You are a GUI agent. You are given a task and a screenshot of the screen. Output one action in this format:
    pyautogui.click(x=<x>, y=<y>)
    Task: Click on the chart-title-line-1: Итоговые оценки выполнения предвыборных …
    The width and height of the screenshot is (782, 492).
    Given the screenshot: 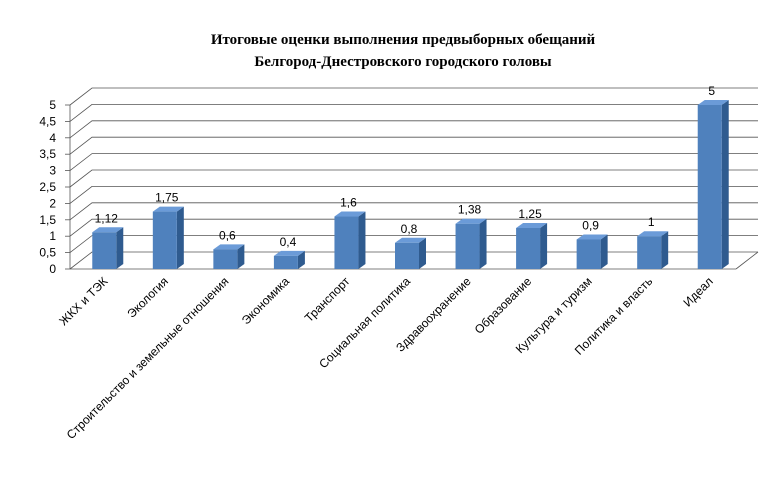 What is the action you would take?
    pyautogui.click(x=403, y=40)
    